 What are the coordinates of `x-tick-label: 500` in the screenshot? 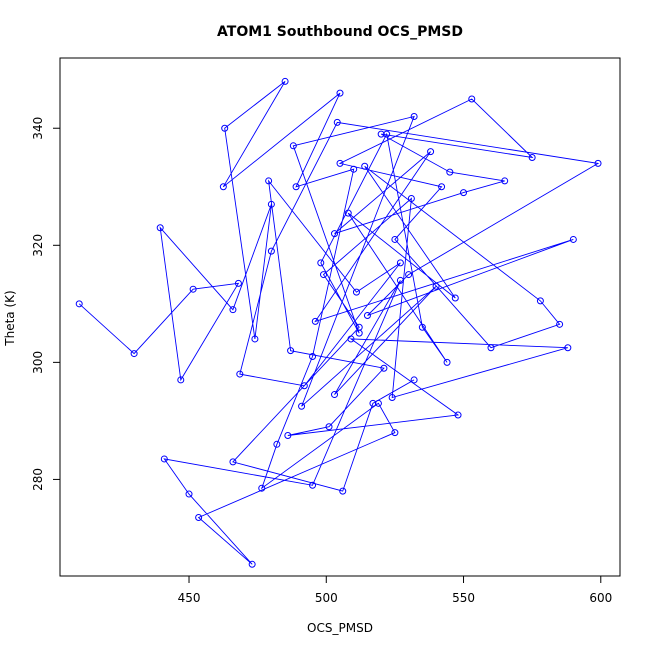 It's located at (326, 598).